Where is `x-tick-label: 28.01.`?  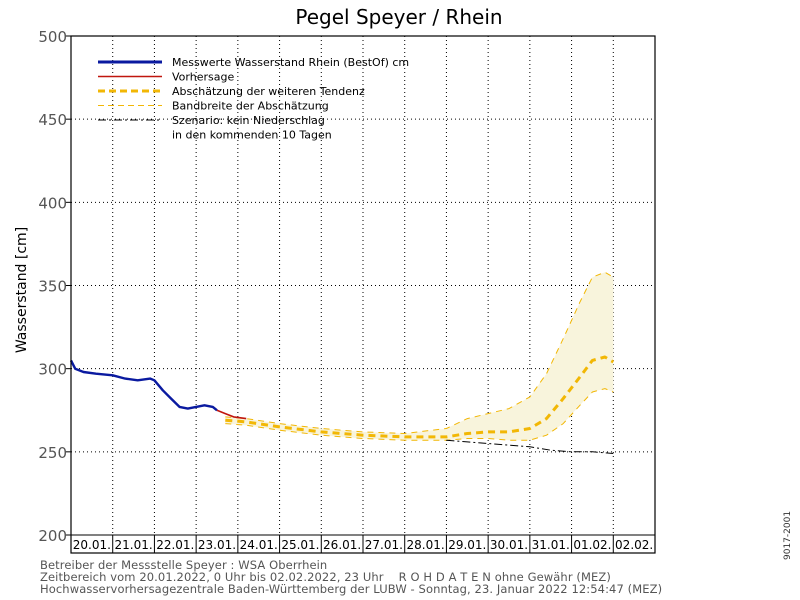
x-tick-label: 28.01. is located at coordinates (425, 545).